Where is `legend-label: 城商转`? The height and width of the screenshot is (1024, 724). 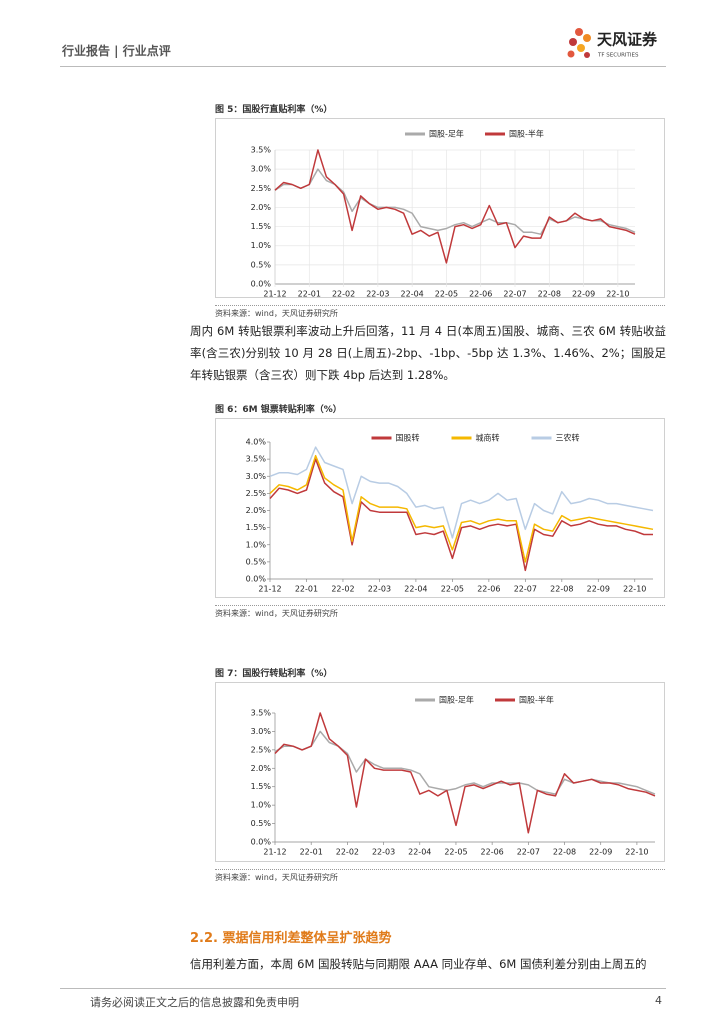 legend-label: 城商转 is located at coordinates (488, 438).